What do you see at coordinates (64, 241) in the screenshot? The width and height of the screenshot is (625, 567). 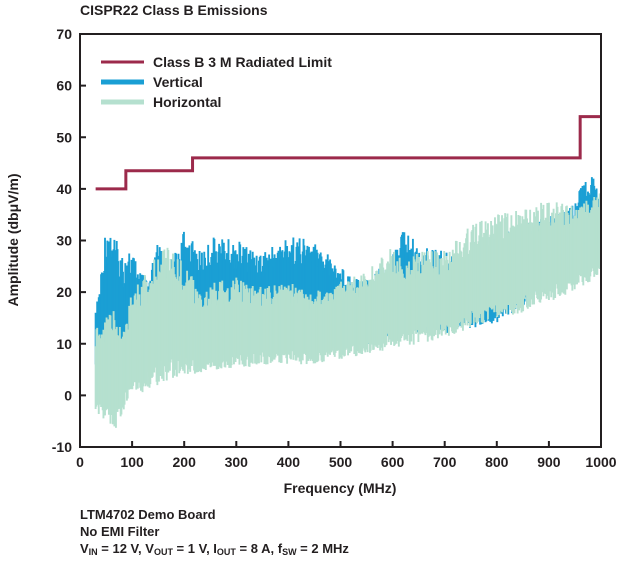 I see `y-tick-label: 30` at bounding box center [64, 241].